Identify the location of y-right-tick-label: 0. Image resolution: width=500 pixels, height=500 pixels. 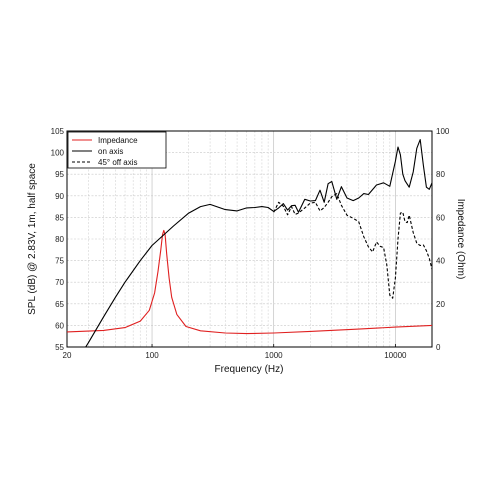
(438, 347).